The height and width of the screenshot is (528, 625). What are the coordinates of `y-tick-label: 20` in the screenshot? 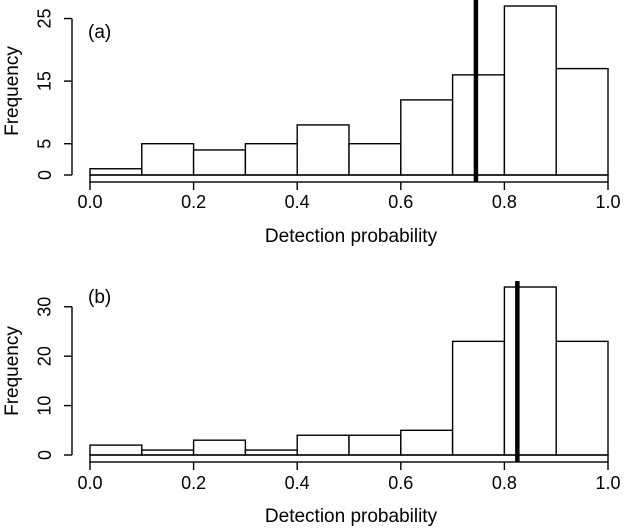 It's located at (45, 356).